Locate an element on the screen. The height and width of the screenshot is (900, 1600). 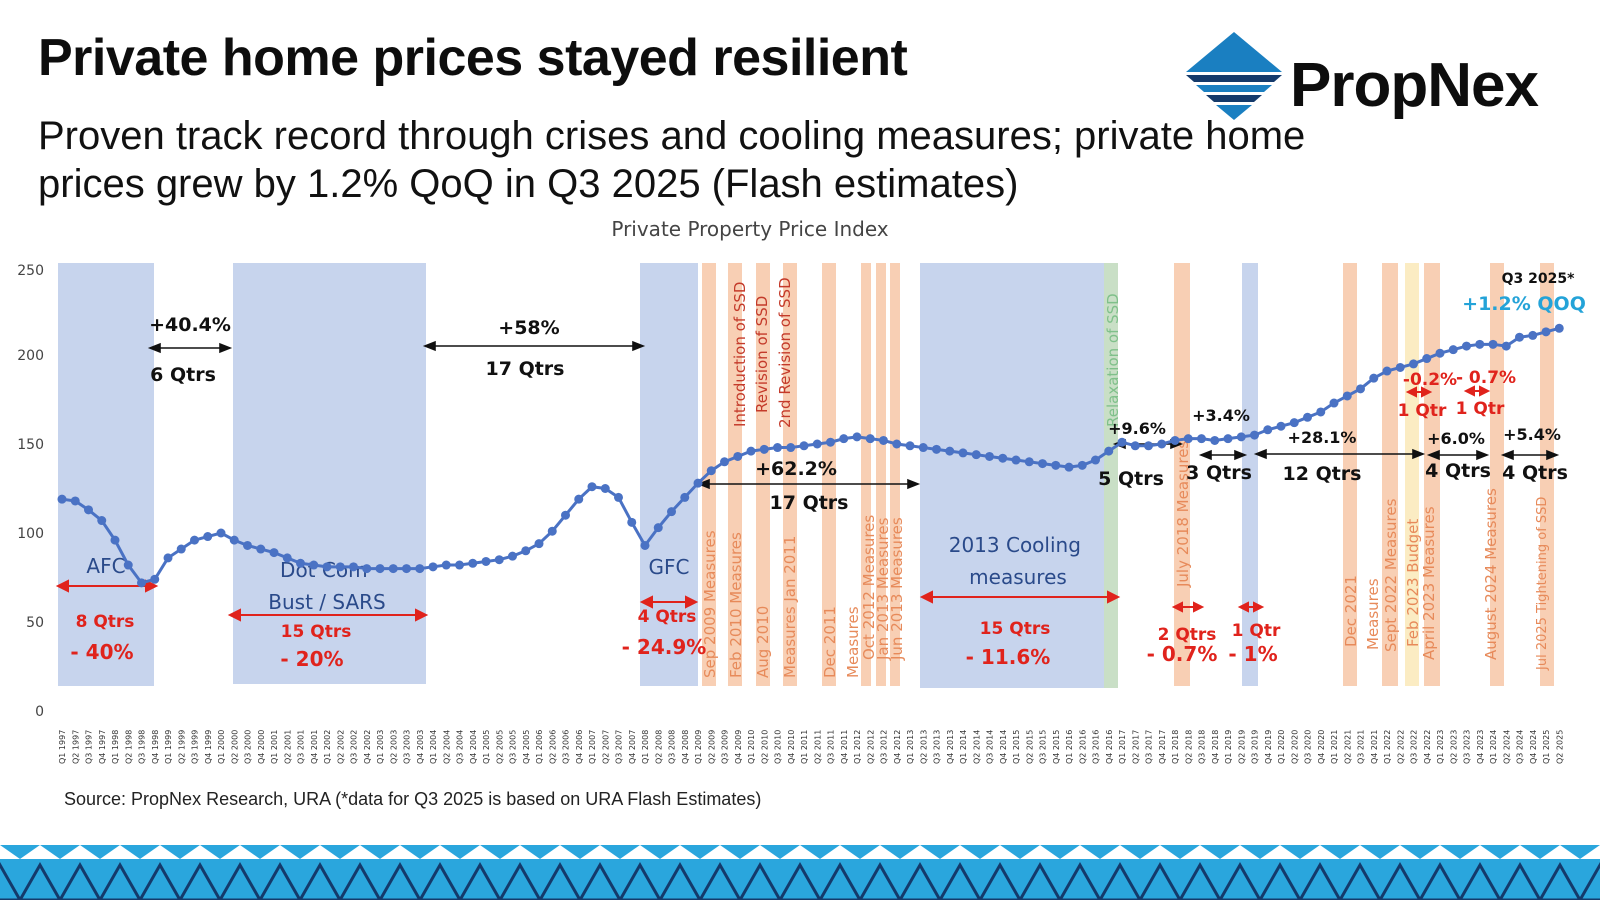
growth-change: +6.0% is located at coordinates (1456, 438).